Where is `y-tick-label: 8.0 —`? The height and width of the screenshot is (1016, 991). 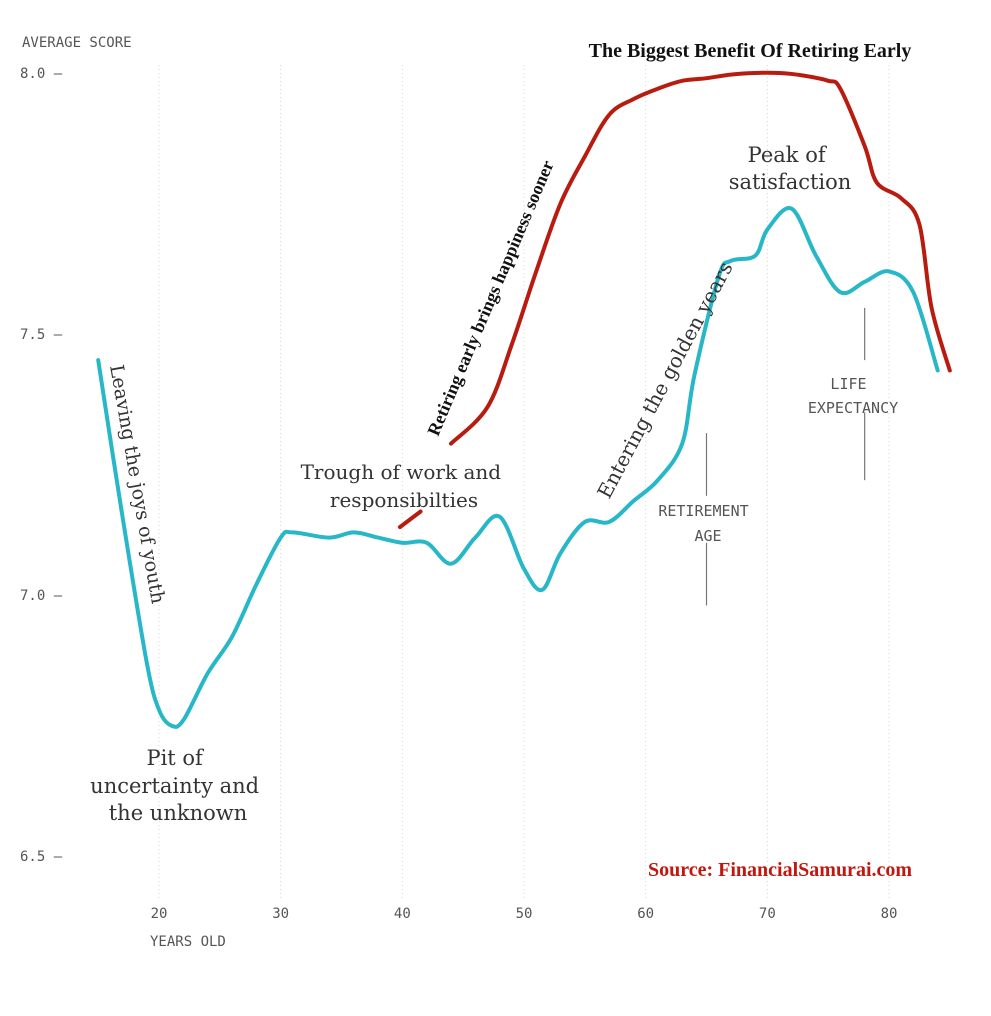
y-tick-label: 8.0 — is located at coordinates (41, 74).